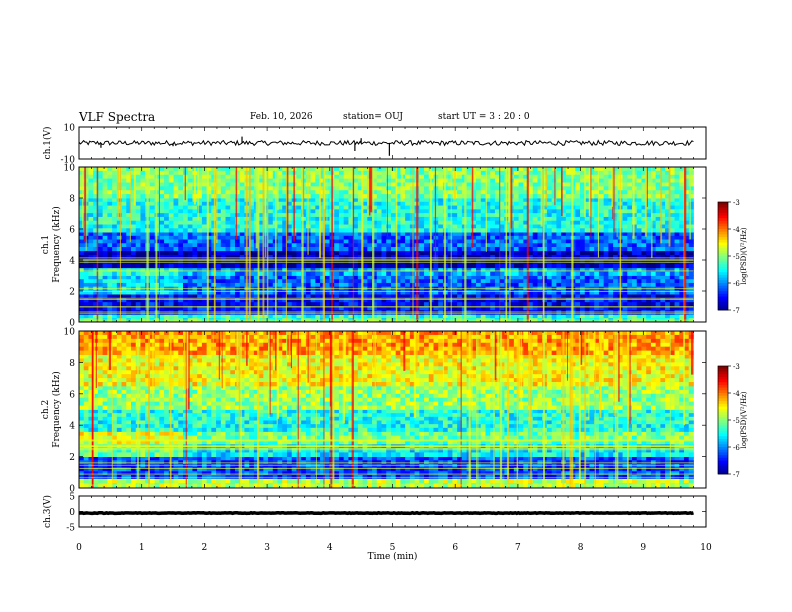 This screenshot has width=792, height=612. I want to click on waveform-ch1_waveform, so click(386, 146).